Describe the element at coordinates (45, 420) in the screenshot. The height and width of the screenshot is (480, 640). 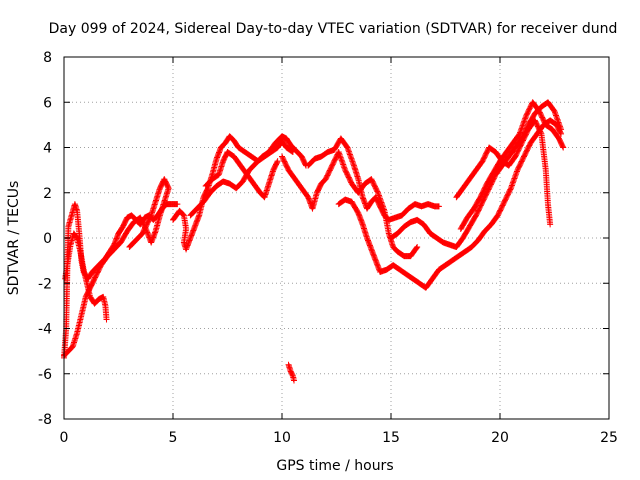
I see `y-tick-label: -8` at that location.